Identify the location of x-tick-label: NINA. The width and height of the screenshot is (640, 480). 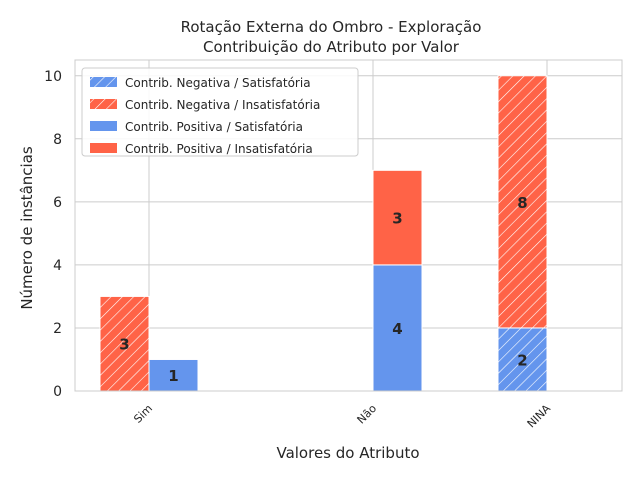
(539, 416).